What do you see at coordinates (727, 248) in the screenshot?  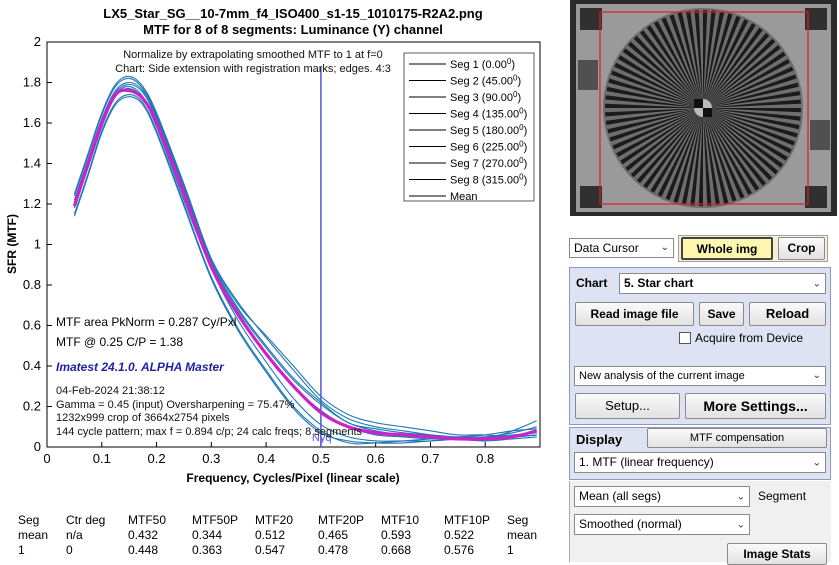 I see `whole-img-button: Whole img` at bounding box center [727, 248].